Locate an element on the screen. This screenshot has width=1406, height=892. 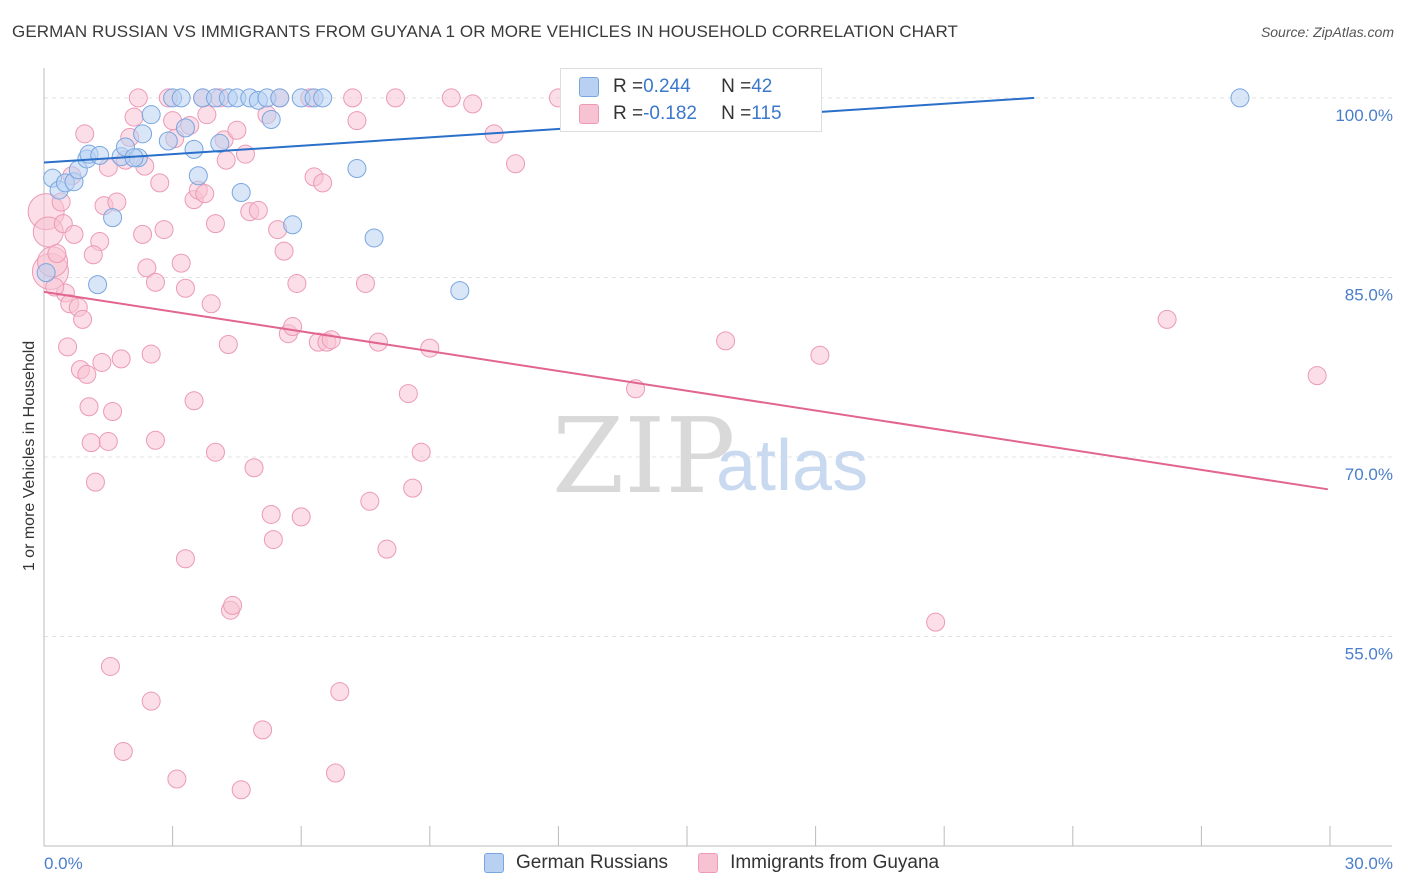
legend-label: German Russians is located at coordinates (592, 862).